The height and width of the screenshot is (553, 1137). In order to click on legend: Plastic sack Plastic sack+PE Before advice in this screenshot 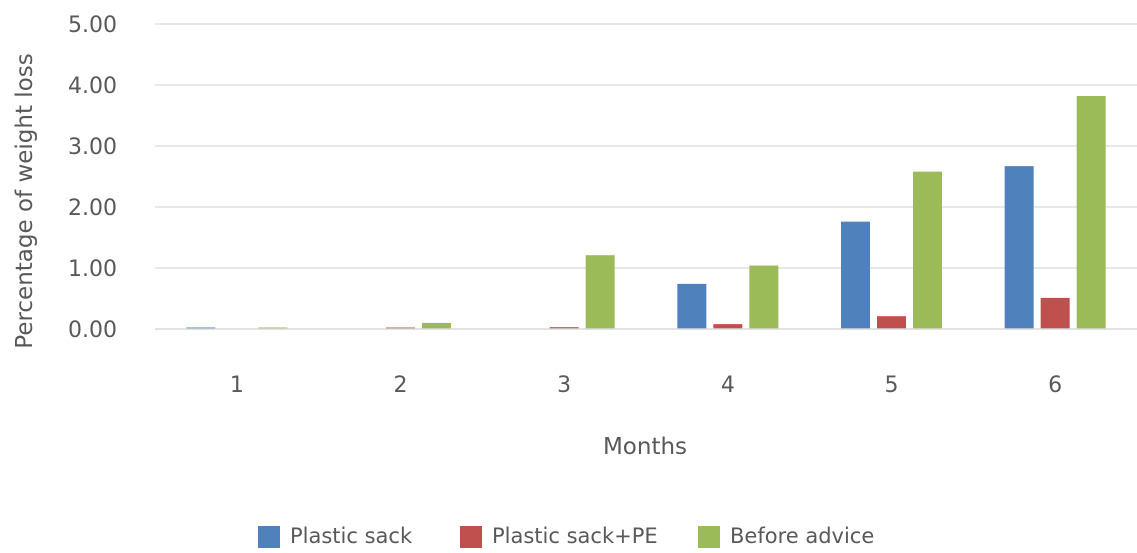, I will do `click(566, 536)`.